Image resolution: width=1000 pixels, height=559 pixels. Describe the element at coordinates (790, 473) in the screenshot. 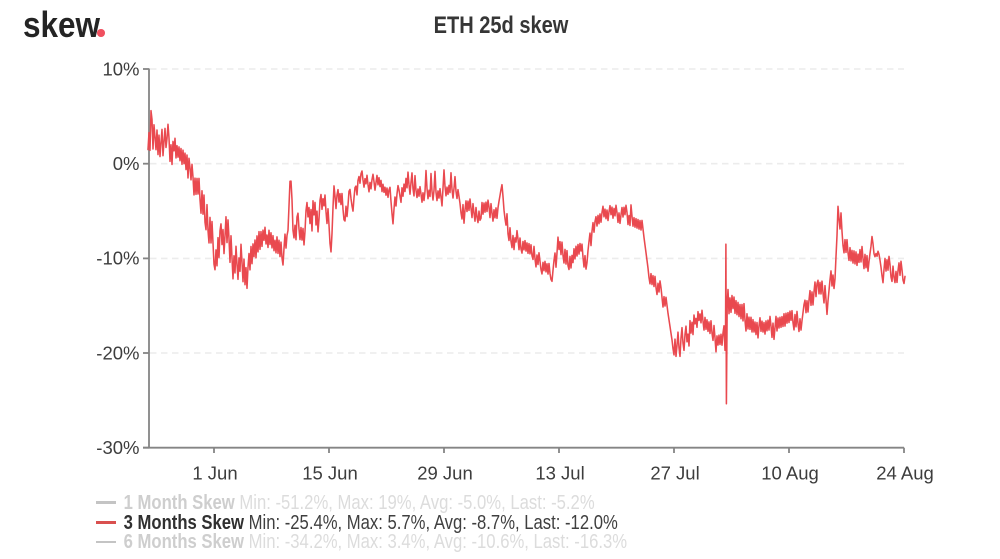

I see `svg-text: 10 Aug` at that location.